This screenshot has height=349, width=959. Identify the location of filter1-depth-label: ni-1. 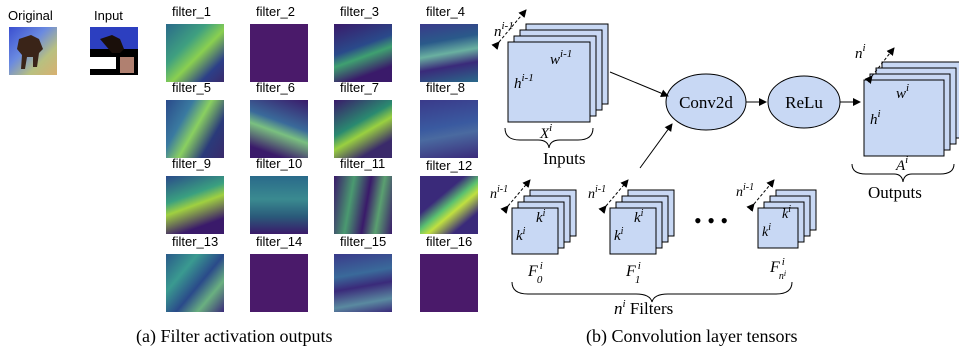
(597, 193).